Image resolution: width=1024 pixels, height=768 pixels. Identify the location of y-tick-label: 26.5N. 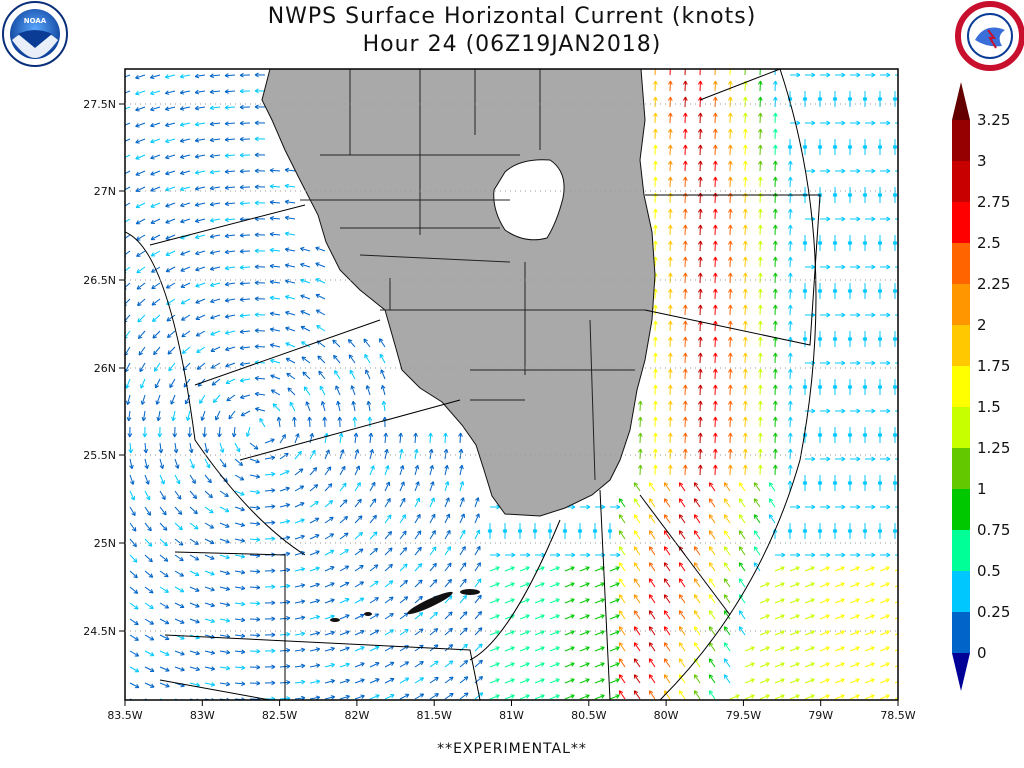
(99, 280).